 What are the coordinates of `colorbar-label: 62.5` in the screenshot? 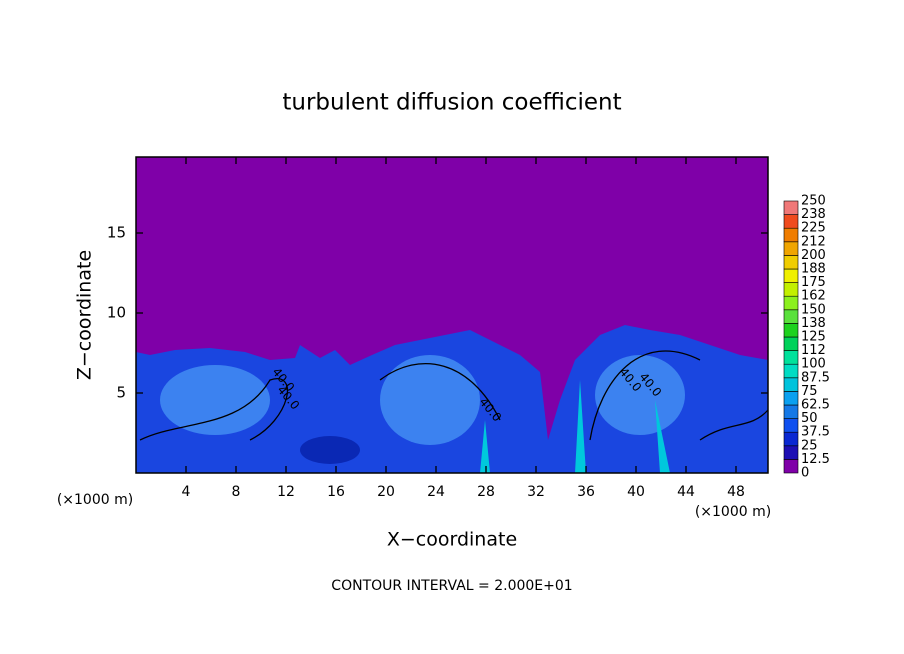 It's located at (815, 405).